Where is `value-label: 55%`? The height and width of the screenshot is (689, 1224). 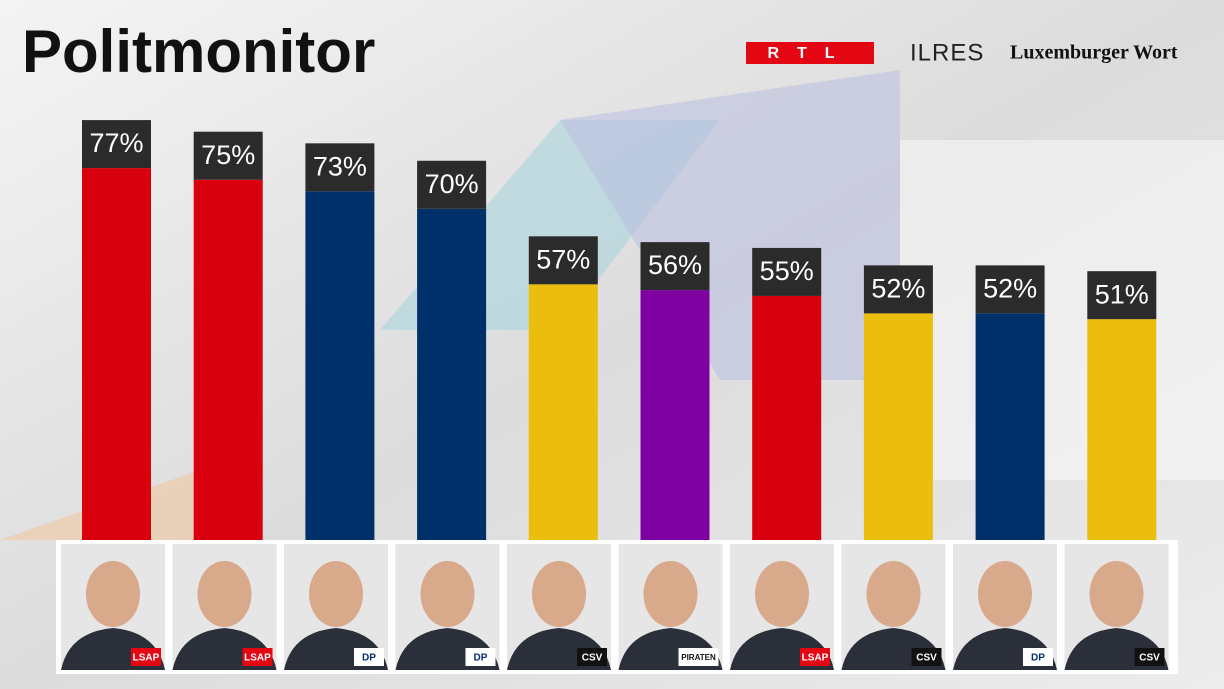
value-label: 55% is located at coordinates (787, 271).